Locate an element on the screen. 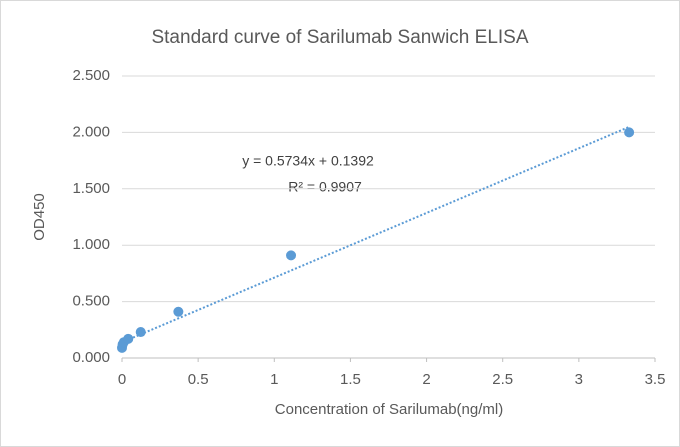 The image size is (680, 447). x-tick-label: 3 is located at coordinates (579, 379).